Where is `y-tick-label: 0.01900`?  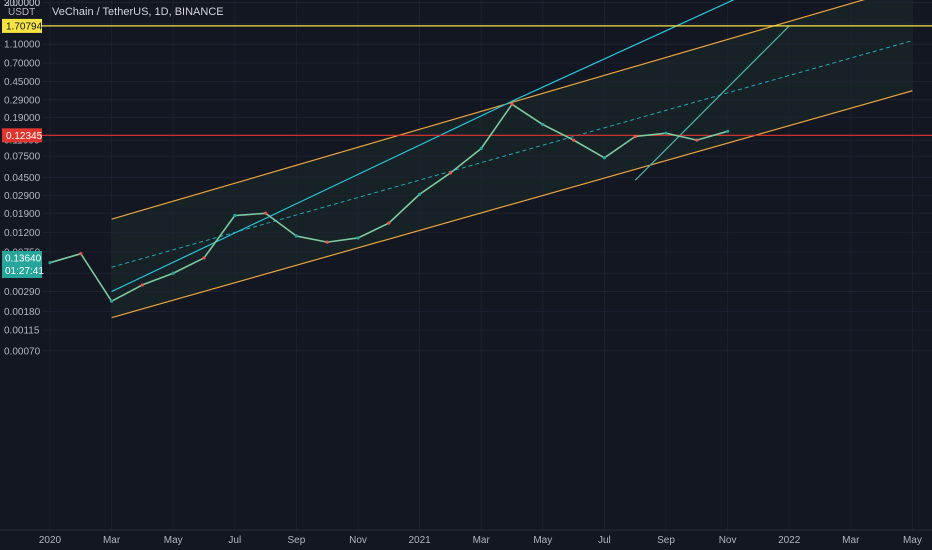
y-tick-label: 0.01900 is located at coordinates (22, 214).